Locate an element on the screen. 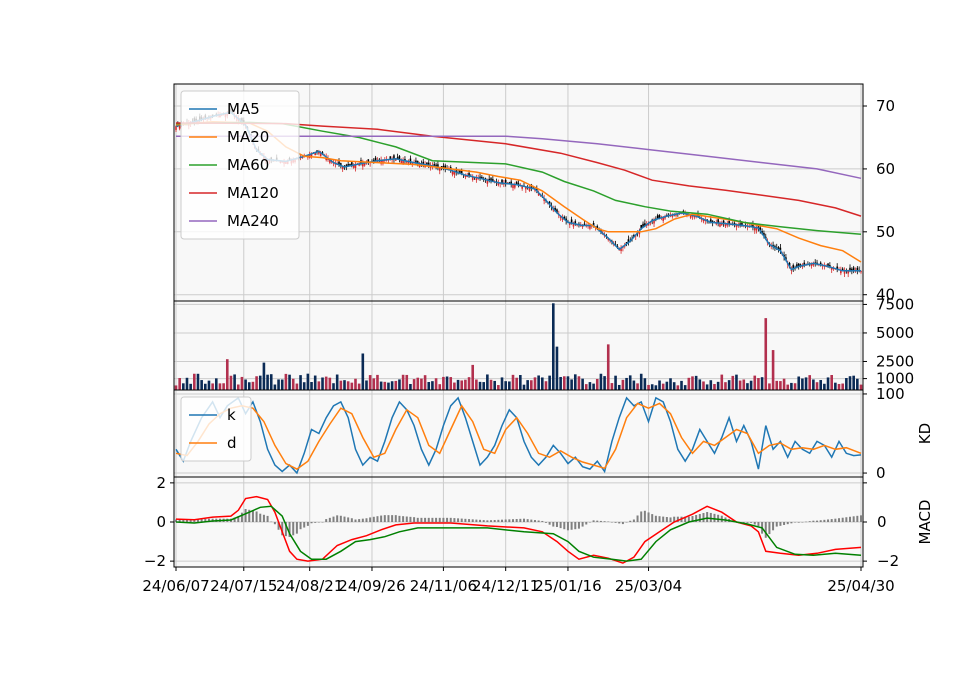 Image resolution: width=960 pixels, height=694 pixels. xtick-label: 24/07/15 is located at coordinates (243, 586).